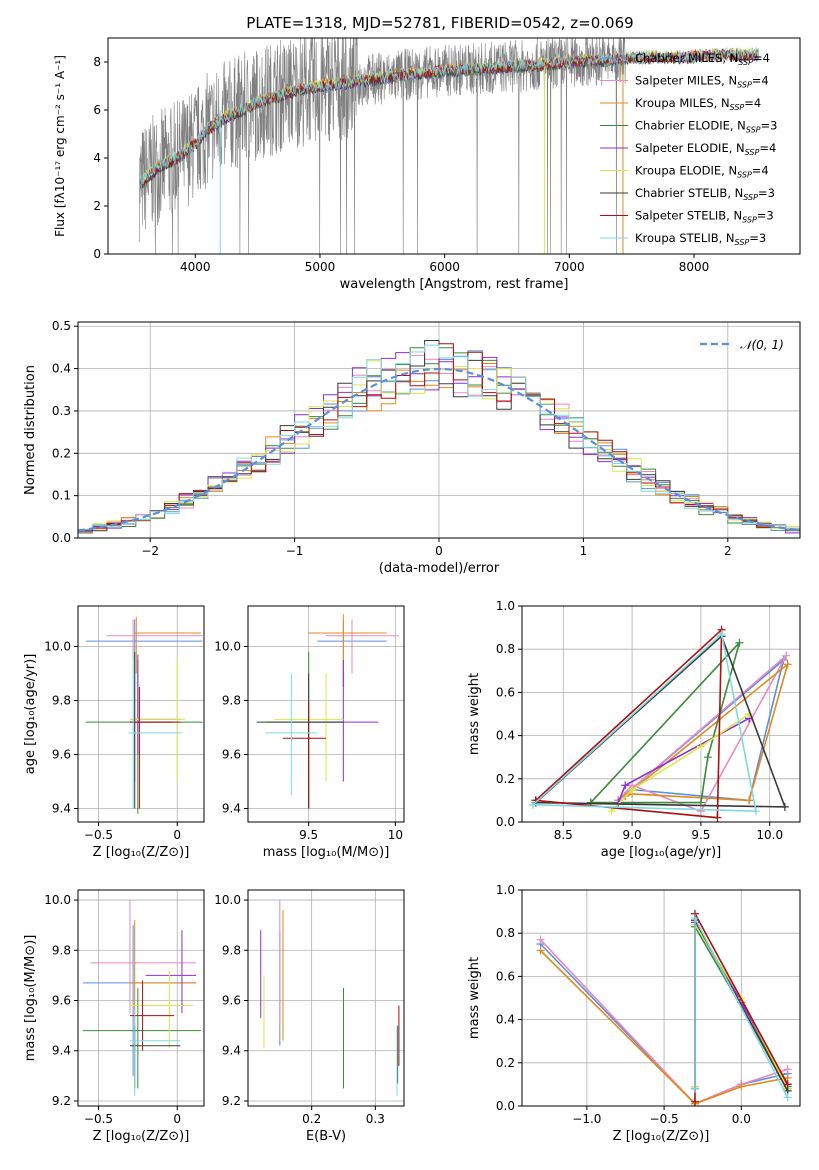  I want to click on y-axis-label: mass [log₁₀(M/M⊙)], so click(30, 998).